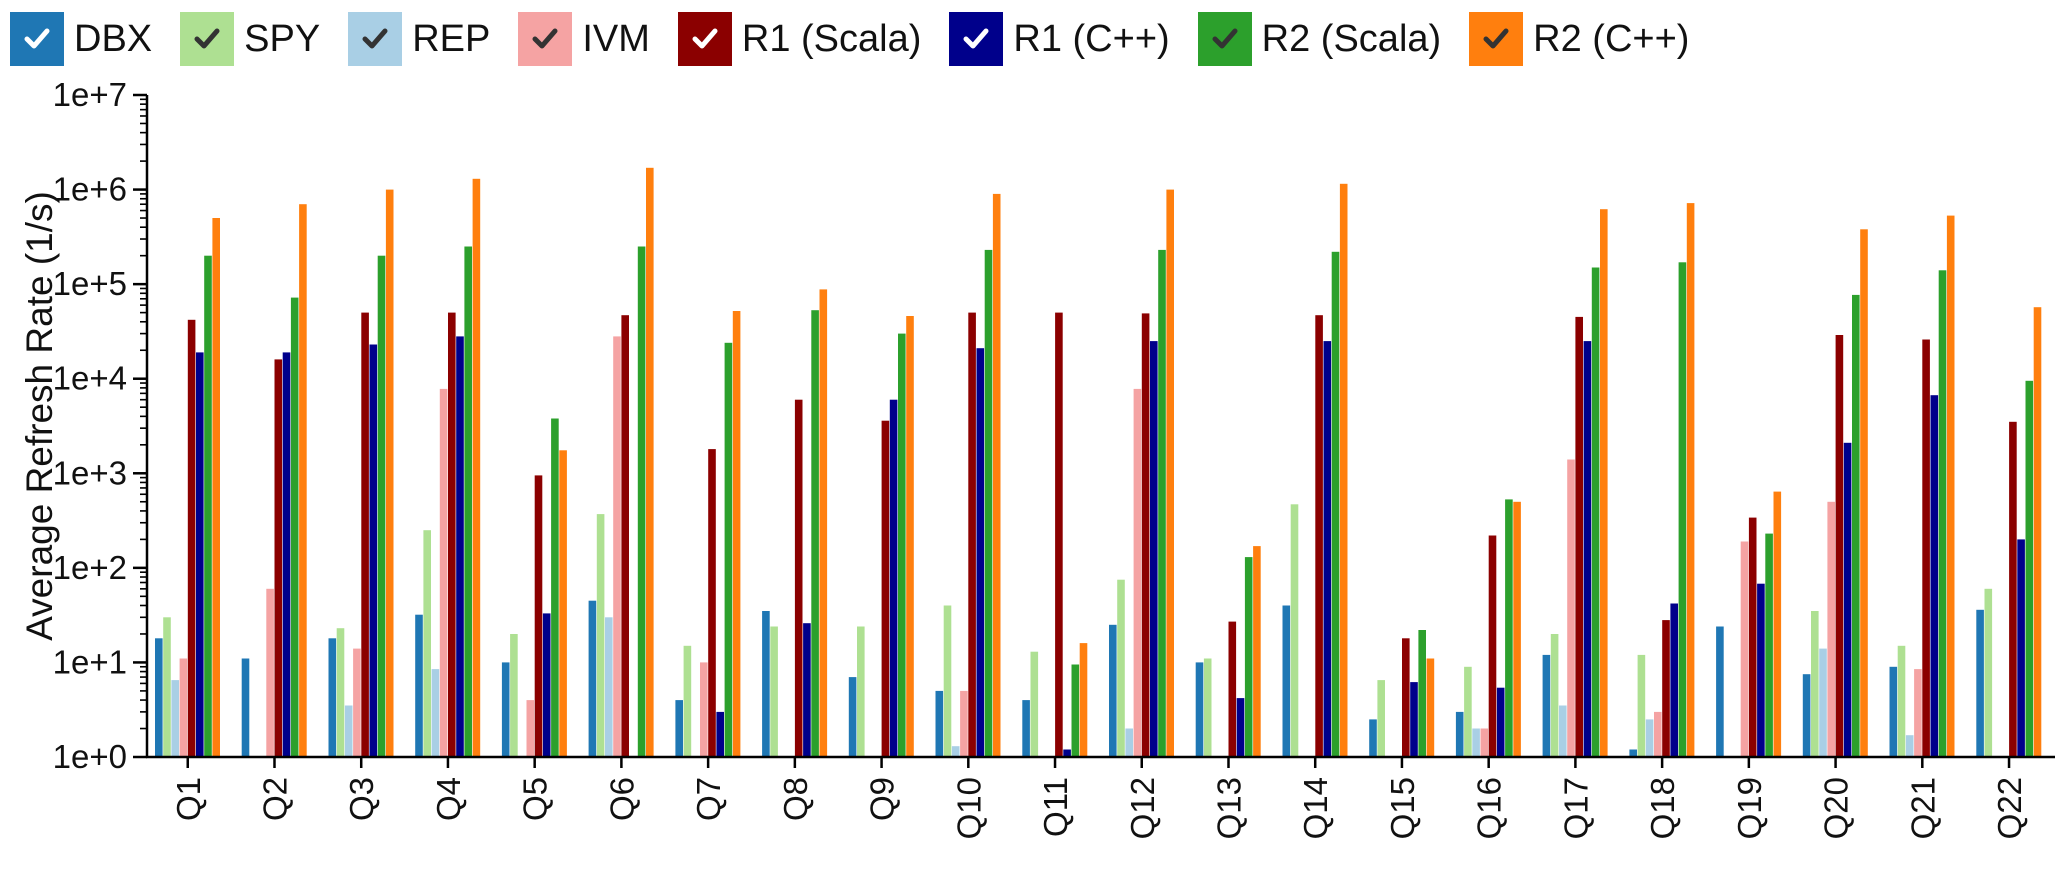 The width and height of the screenshot is (2063, 869). I want to click on y-tick-label: 1e+1, so click(90, 661).